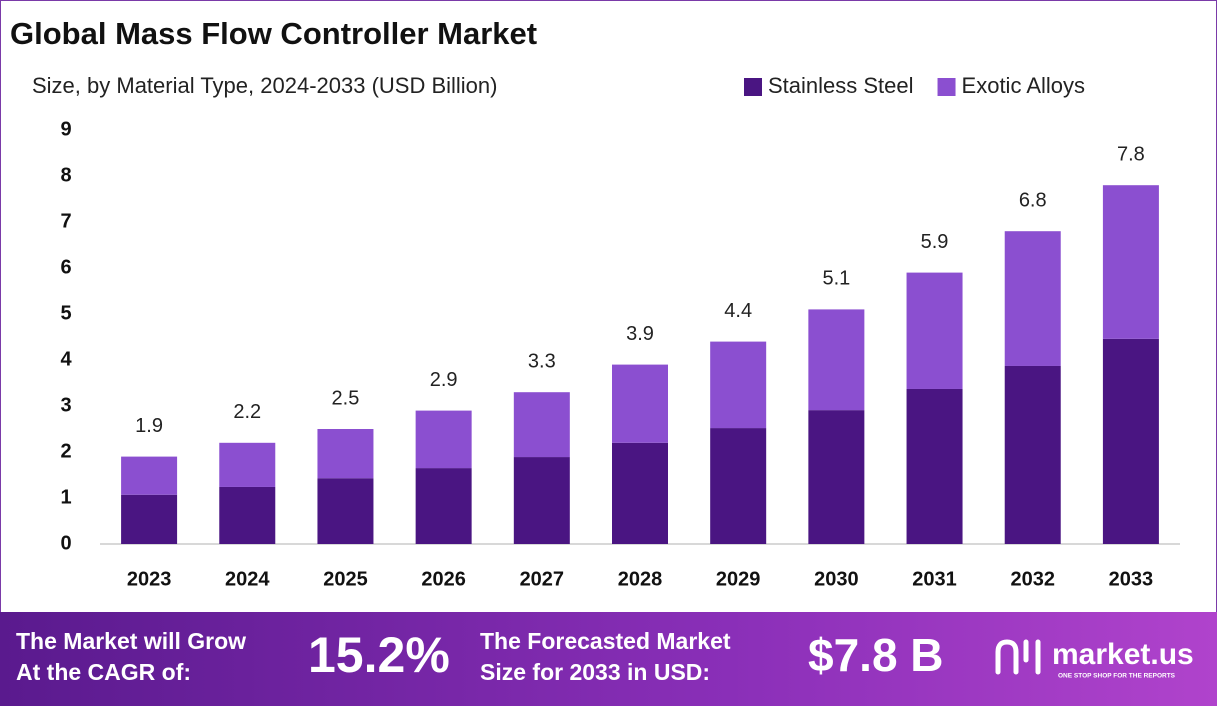 The width and height of the screenshot is (1217, 706). I want to click on chart-title: Global Mass Flow Controller Market, so click(273, 33).